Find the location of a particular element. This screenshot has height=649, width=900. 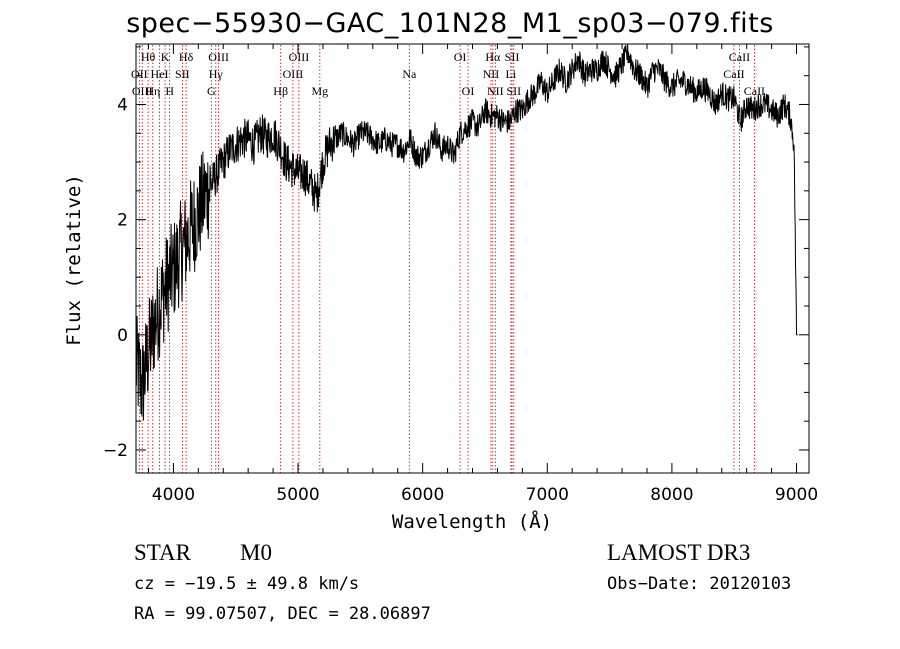

line-label-4: HeI is located at coordinates (160, 74).